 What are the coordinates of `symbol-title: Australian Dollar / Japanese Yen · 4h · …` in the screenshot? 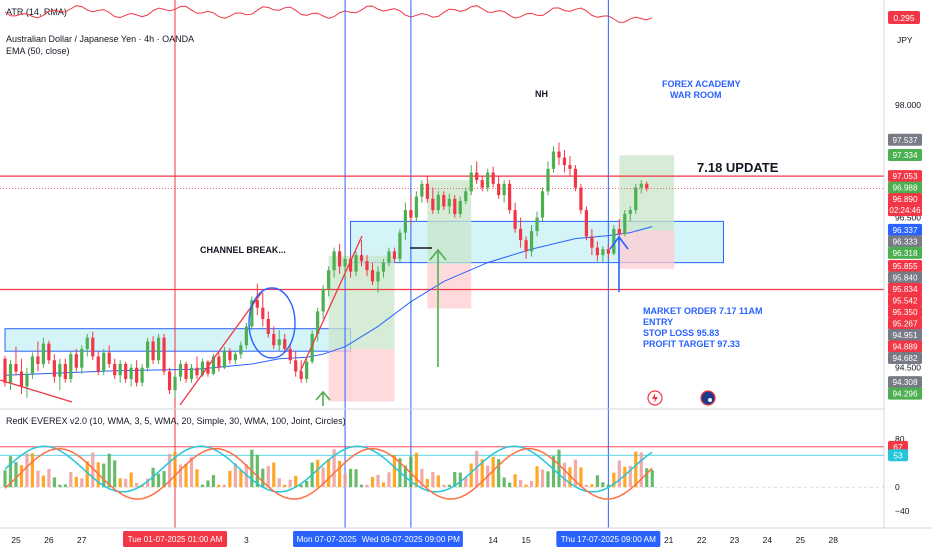 It's located at (100, 39).